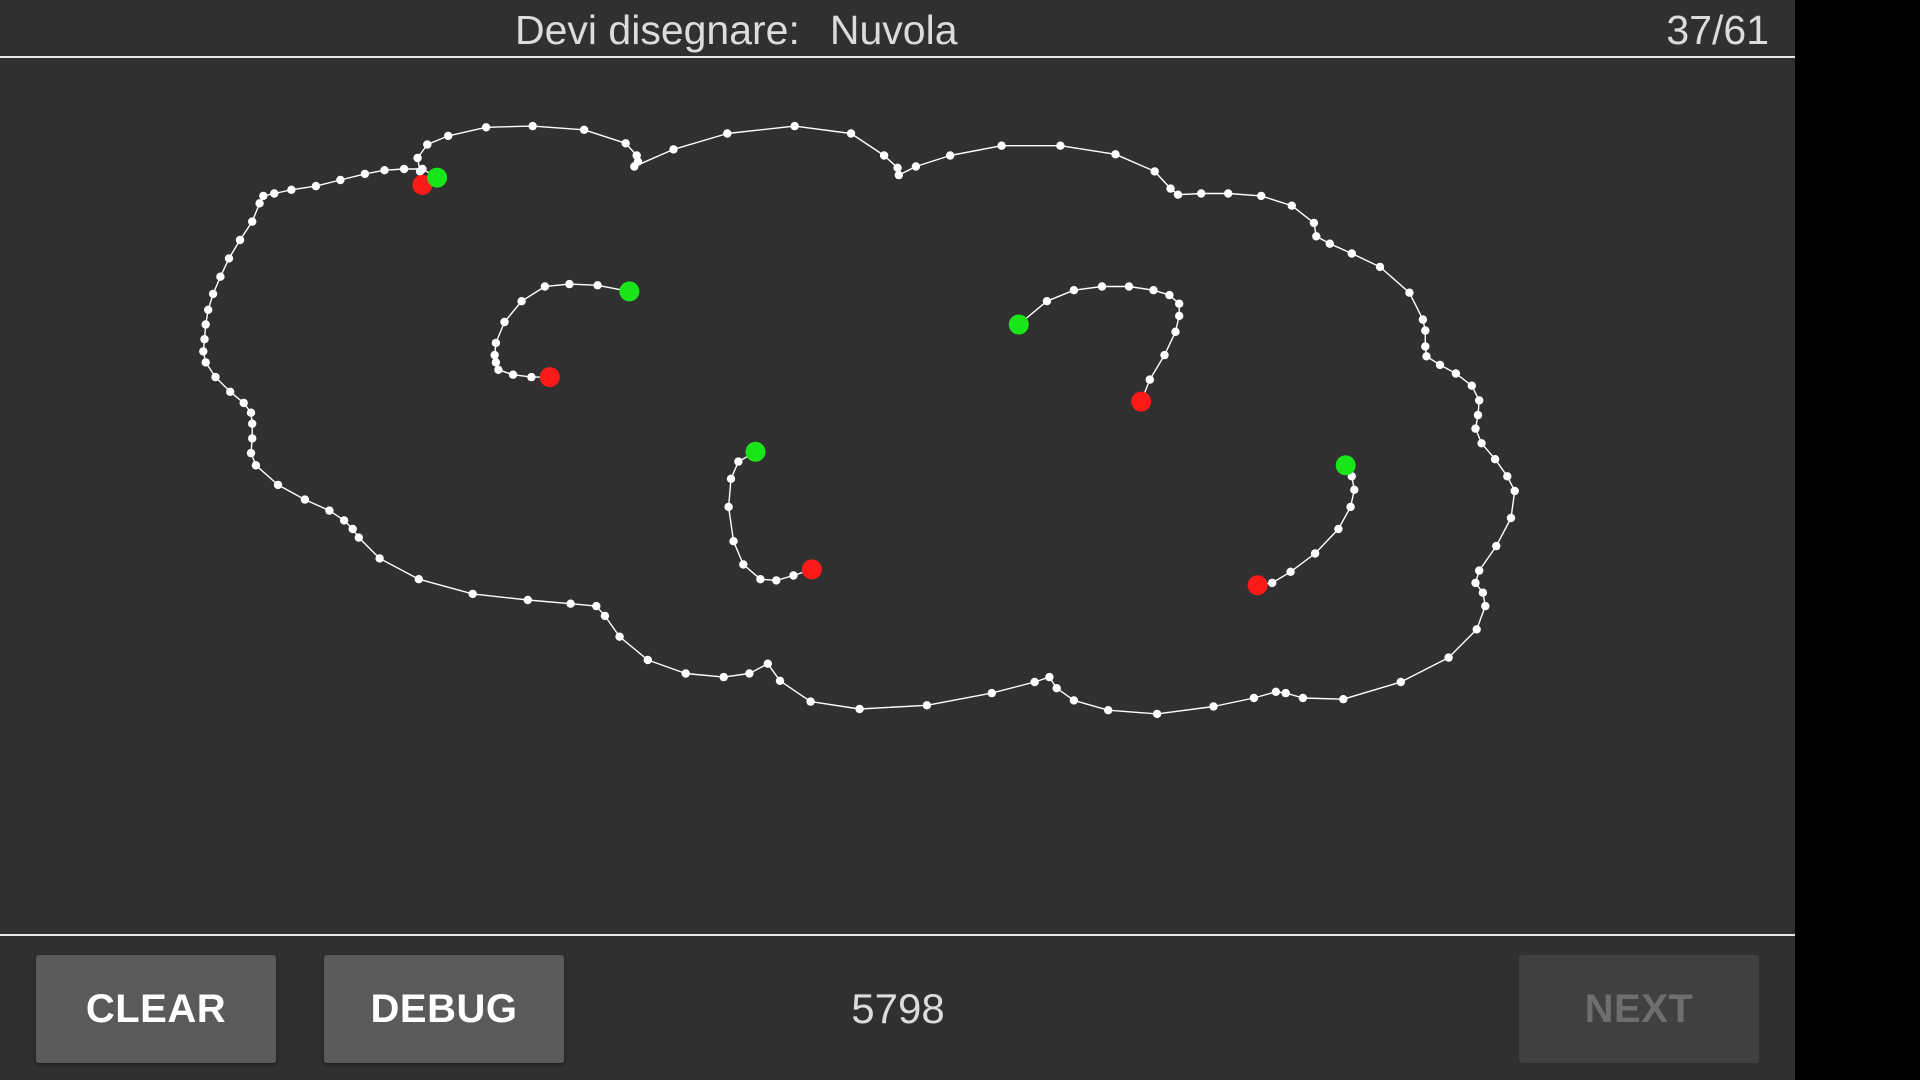  What do you see at coordinates (1096, 347) in the screenshot?
I see `inner-curl-upper-right-stroke` at bounding box center [1096, 347].